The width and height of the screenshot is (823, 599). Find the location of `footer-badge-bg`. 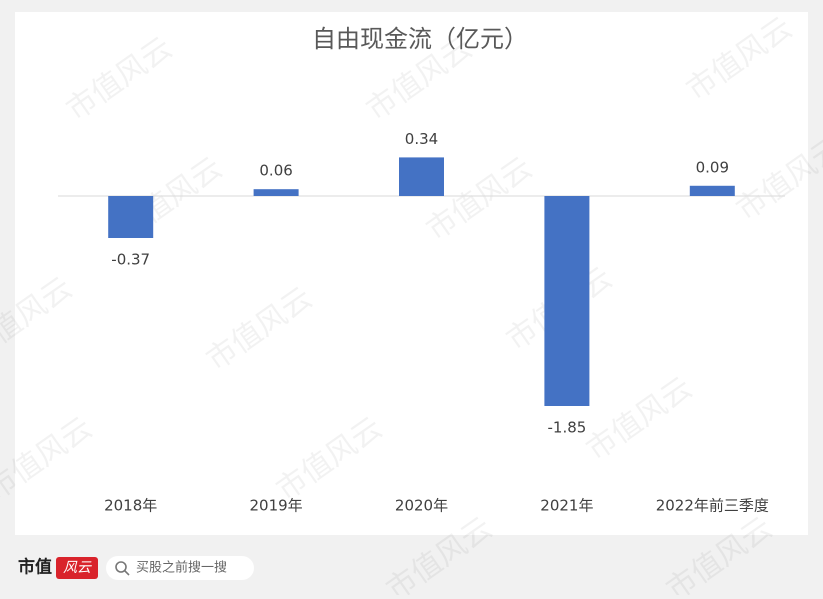

footer-badge-bg is located at coordinates (77, 568).